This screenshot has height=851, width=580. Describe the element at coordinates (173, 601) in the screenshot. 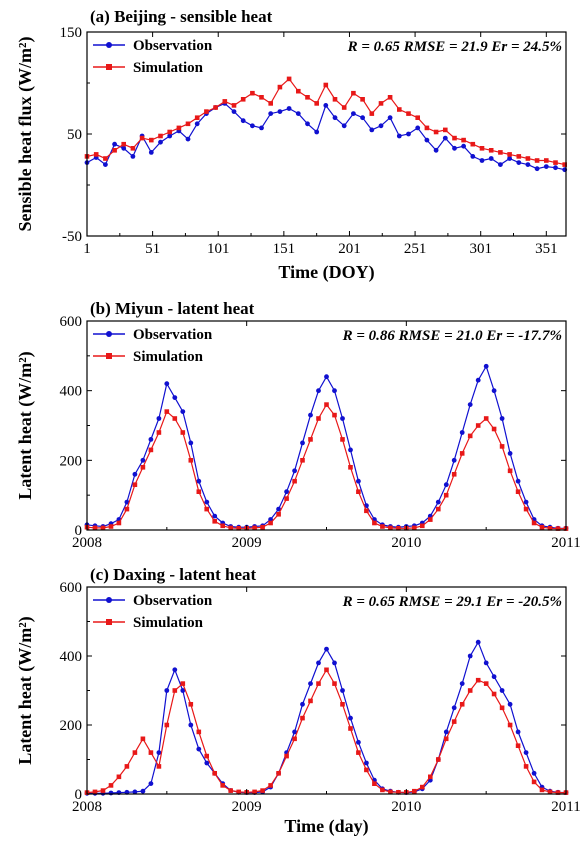

I see `legend-label: Observation` at that location.